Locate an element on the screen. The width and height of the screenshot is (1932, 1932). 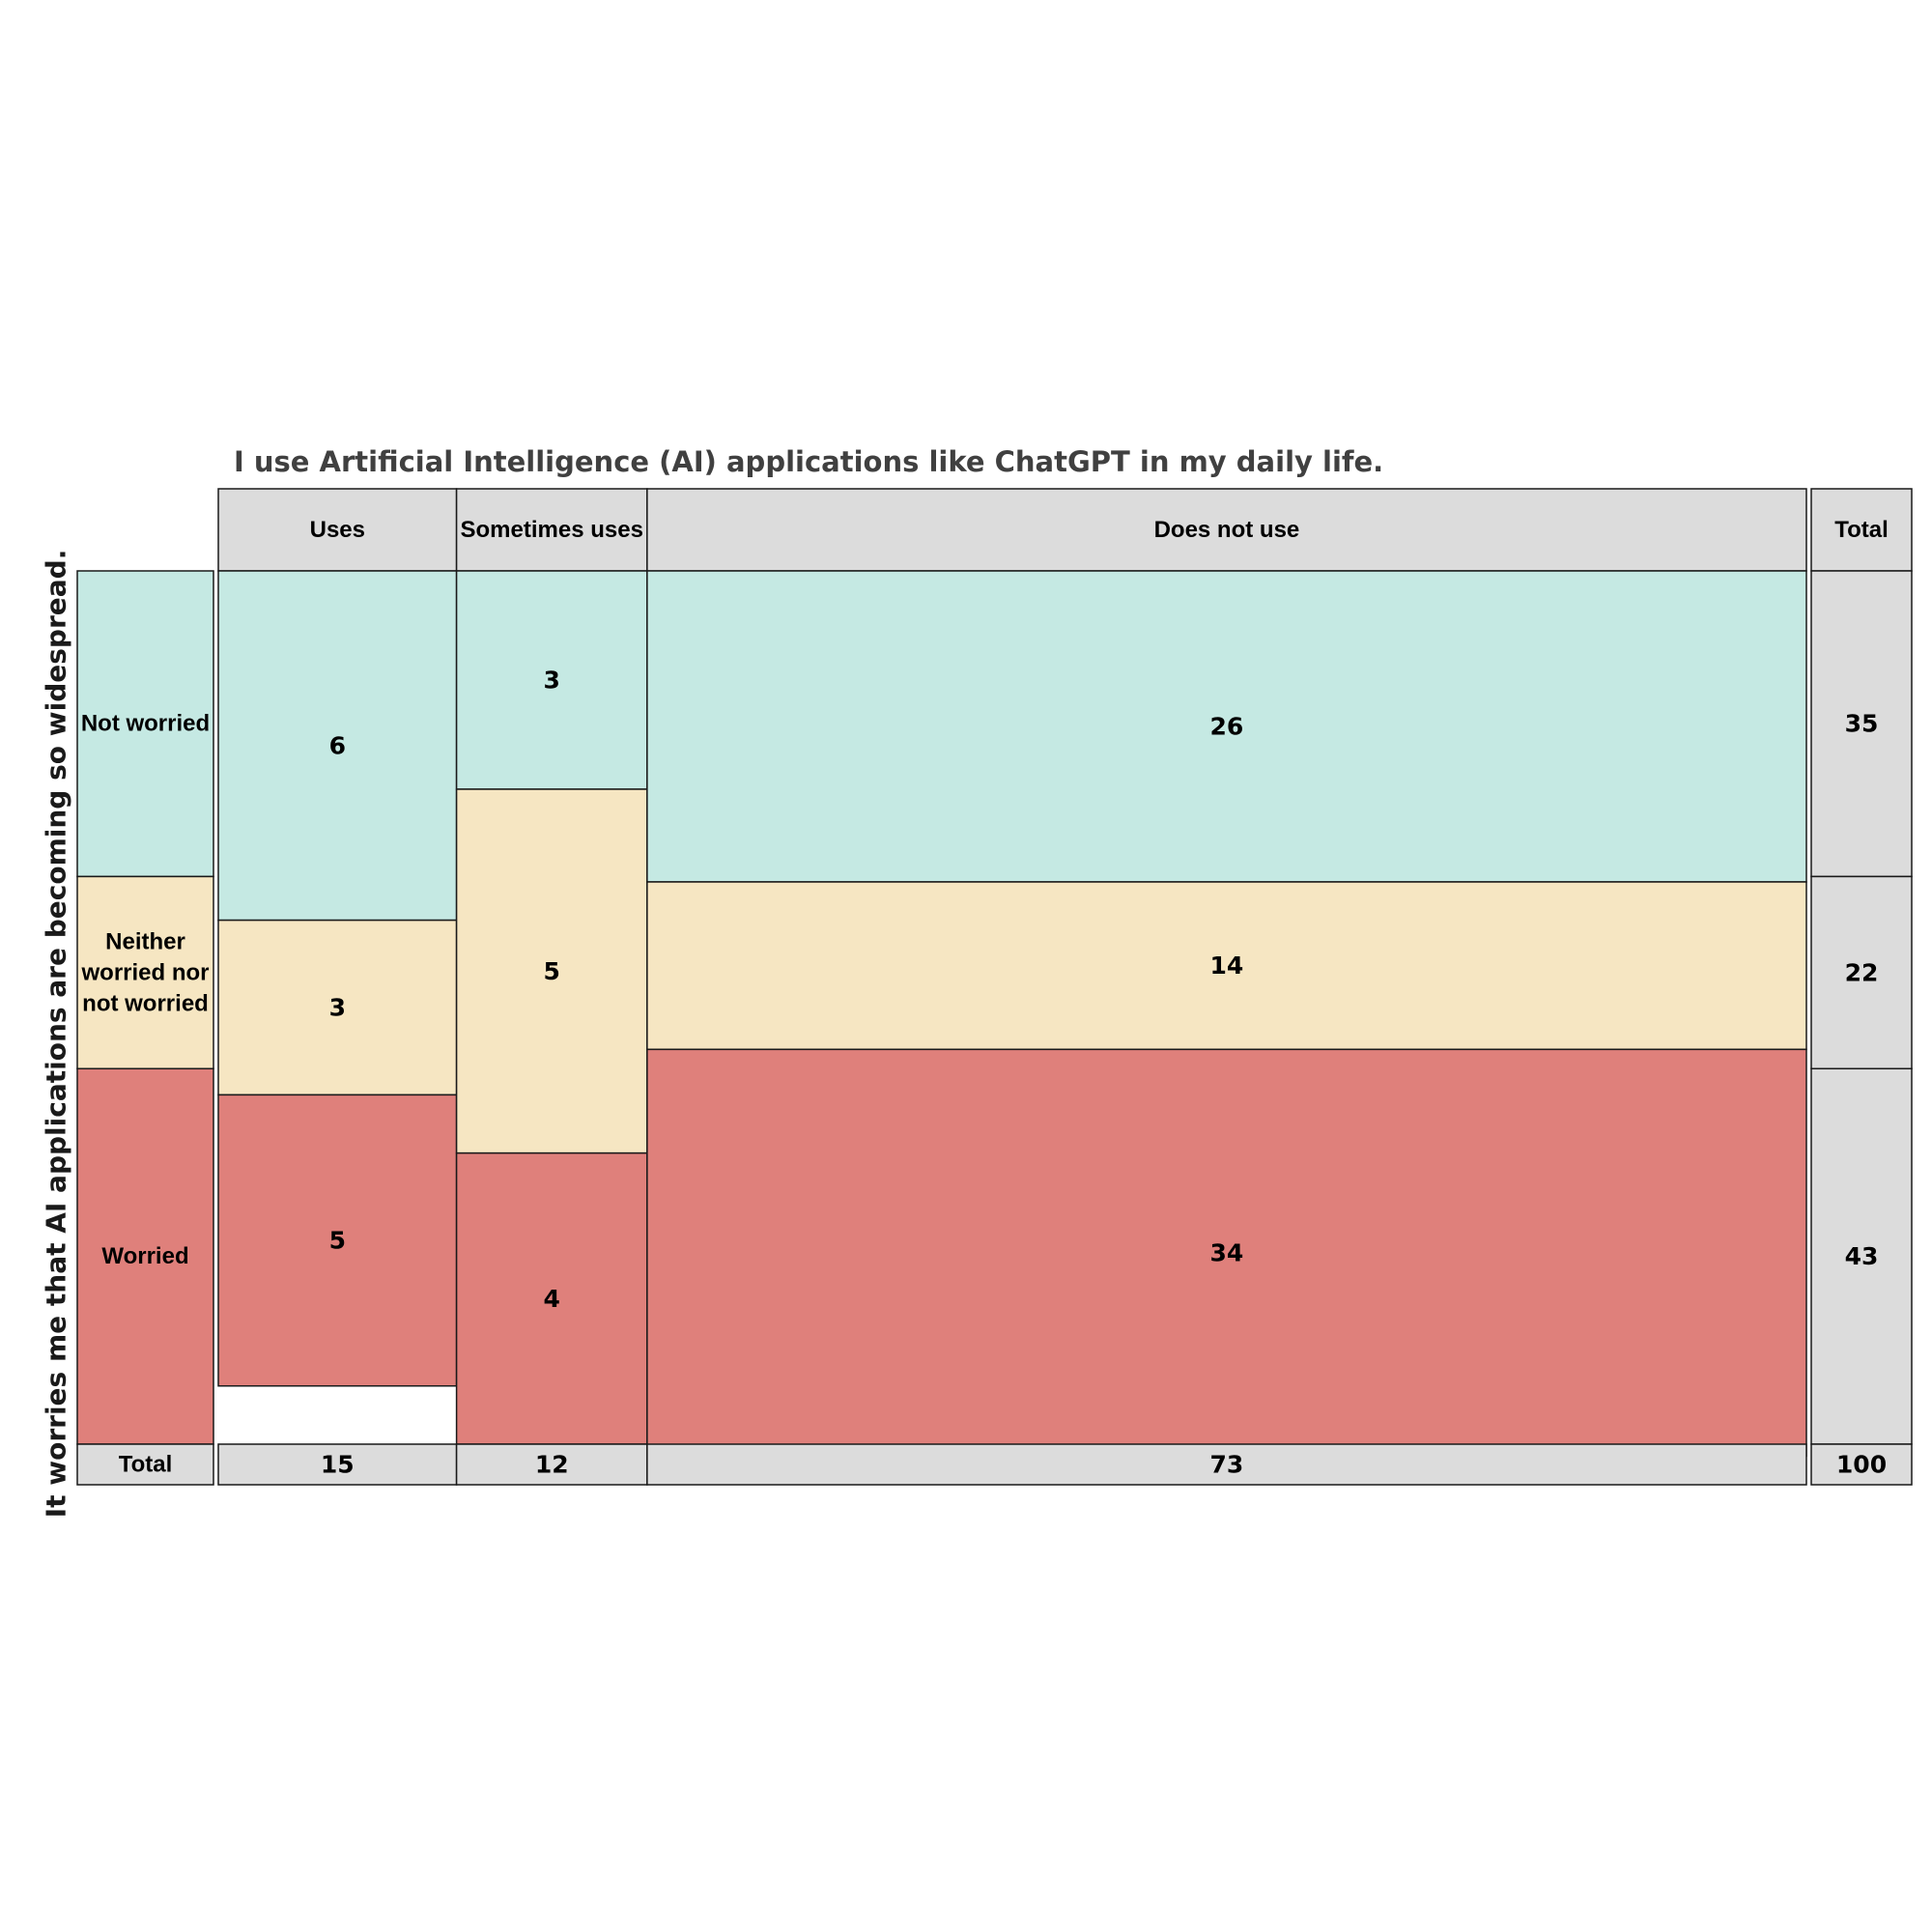
column-total-label: 73 is located at coordinates (1227, 1465).